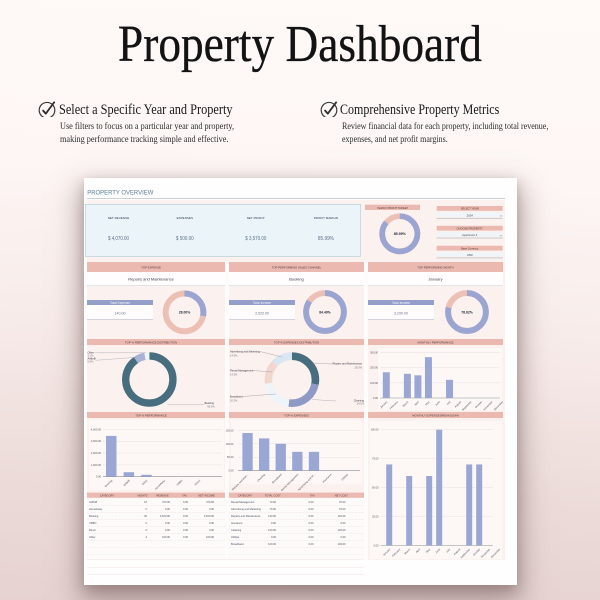 This screenshot has height=600, width=600. I want to click on svg-text: Broadband, so click(236, 397).